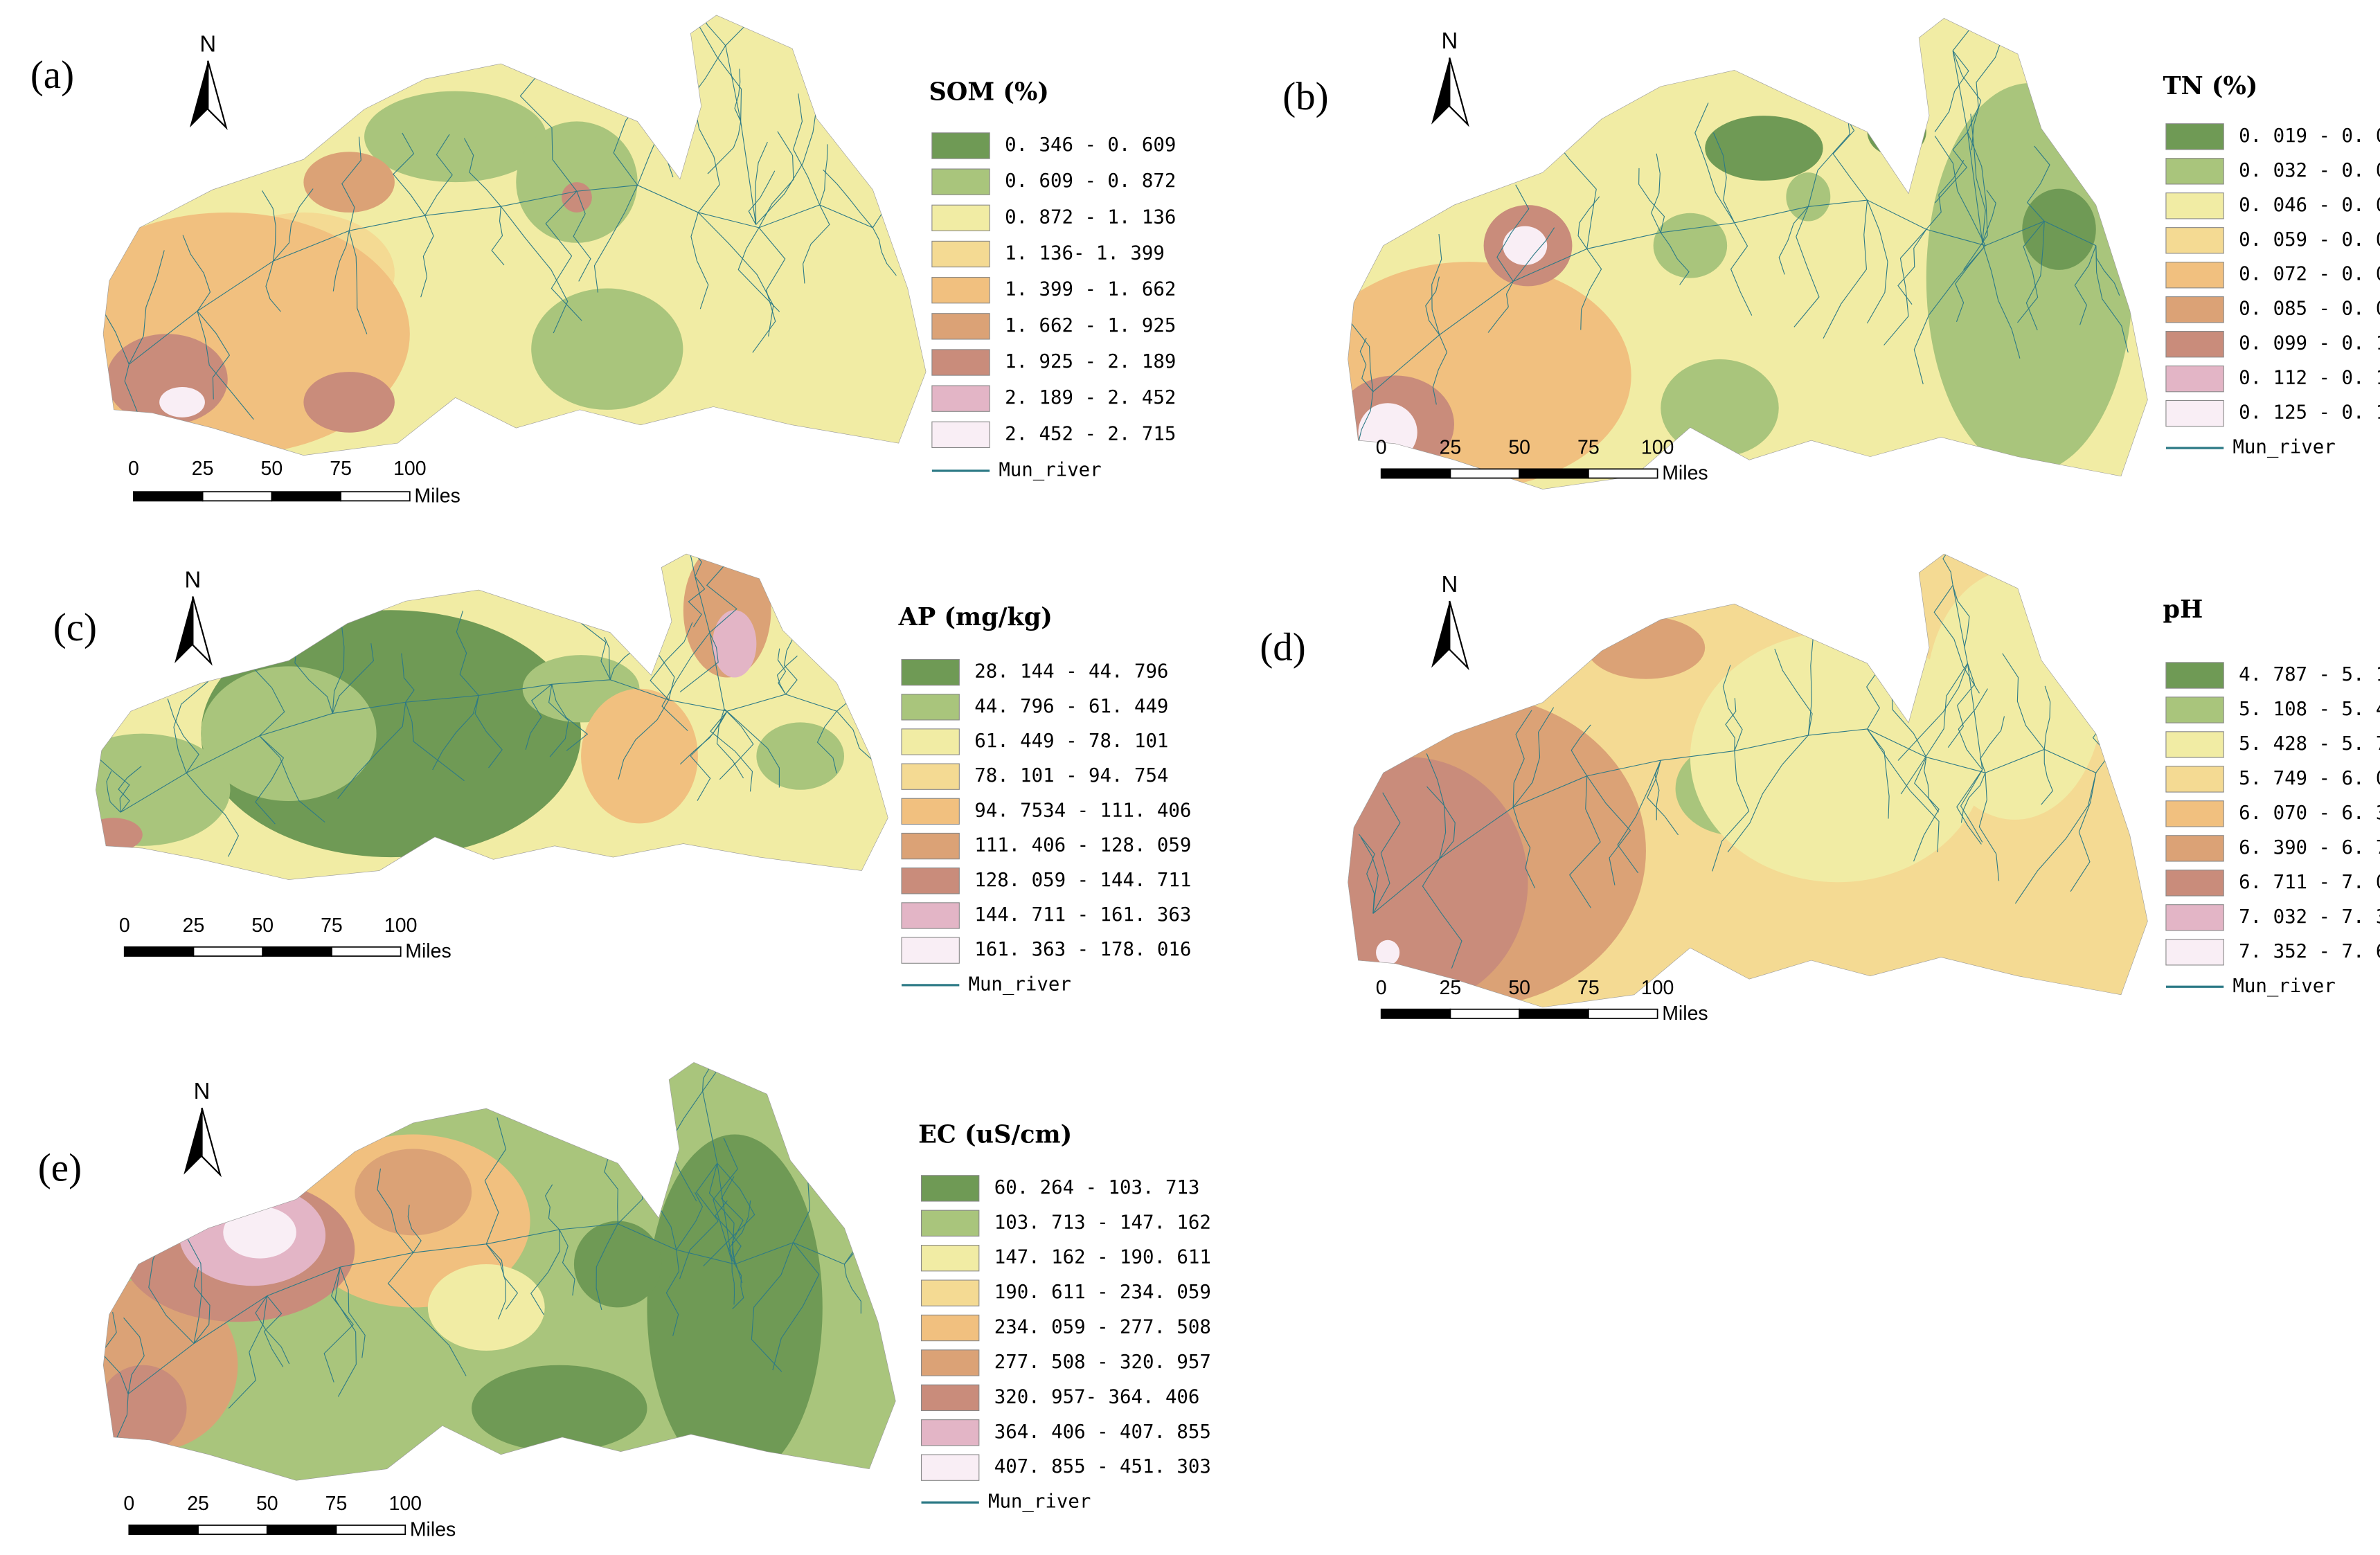  What do you see at coordinates (1071, 672) in the screenshot?
I see `legend-label: 28. 144 - 44. 796` at bounding box center [1071, 672].